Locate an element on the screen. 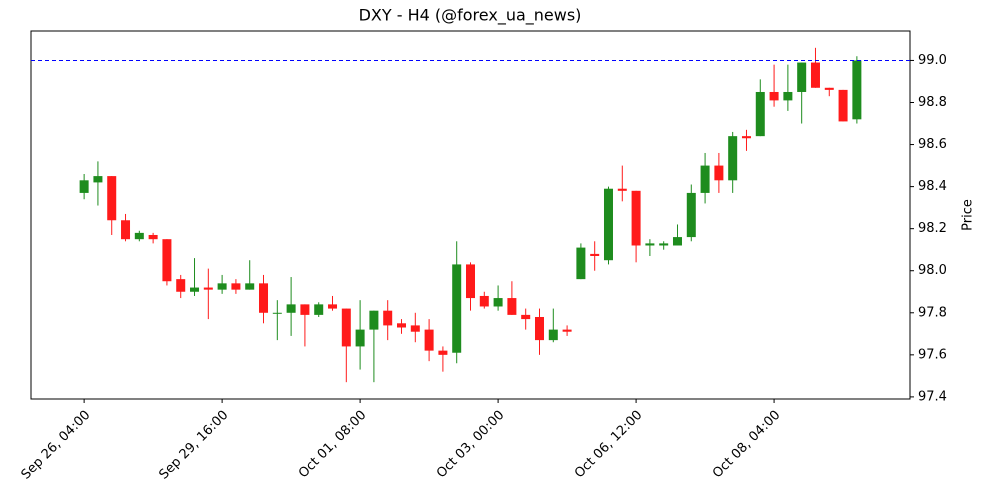 The height and width of the screenshot is (500, 1000). y-tick-label: 97.4 is located at coordinates (932, 396).